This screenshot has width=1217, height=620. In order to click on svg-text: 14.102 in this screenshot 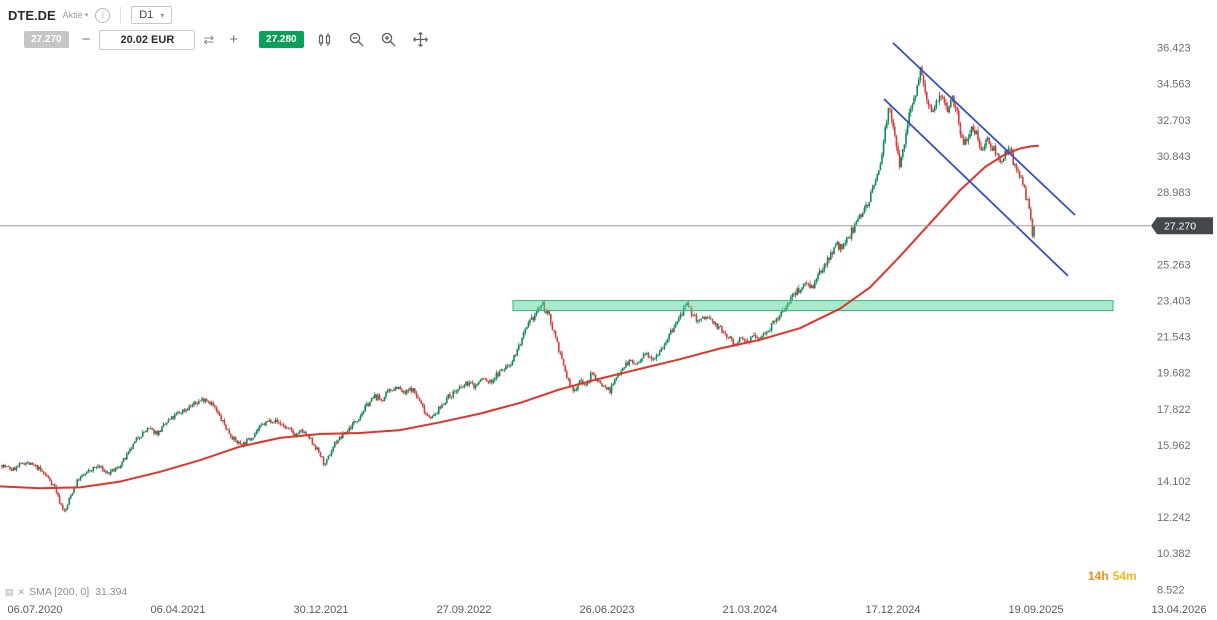, I will do `click(1174, 482)`.